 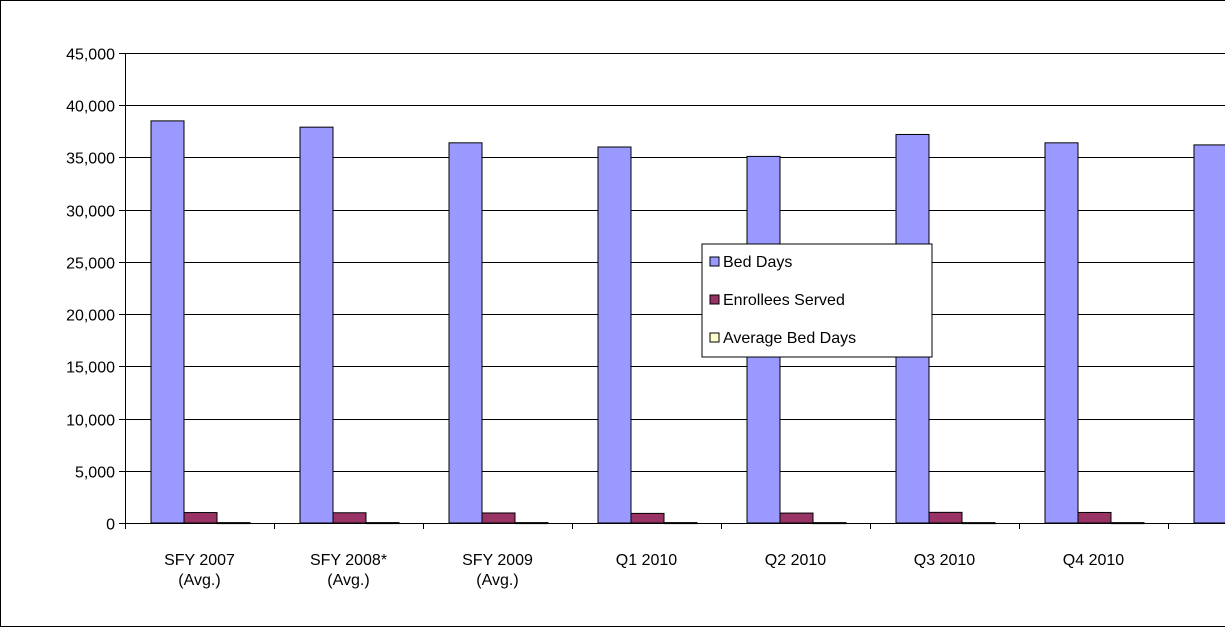 I want to click on legend-box, so click(x=817, y=300).